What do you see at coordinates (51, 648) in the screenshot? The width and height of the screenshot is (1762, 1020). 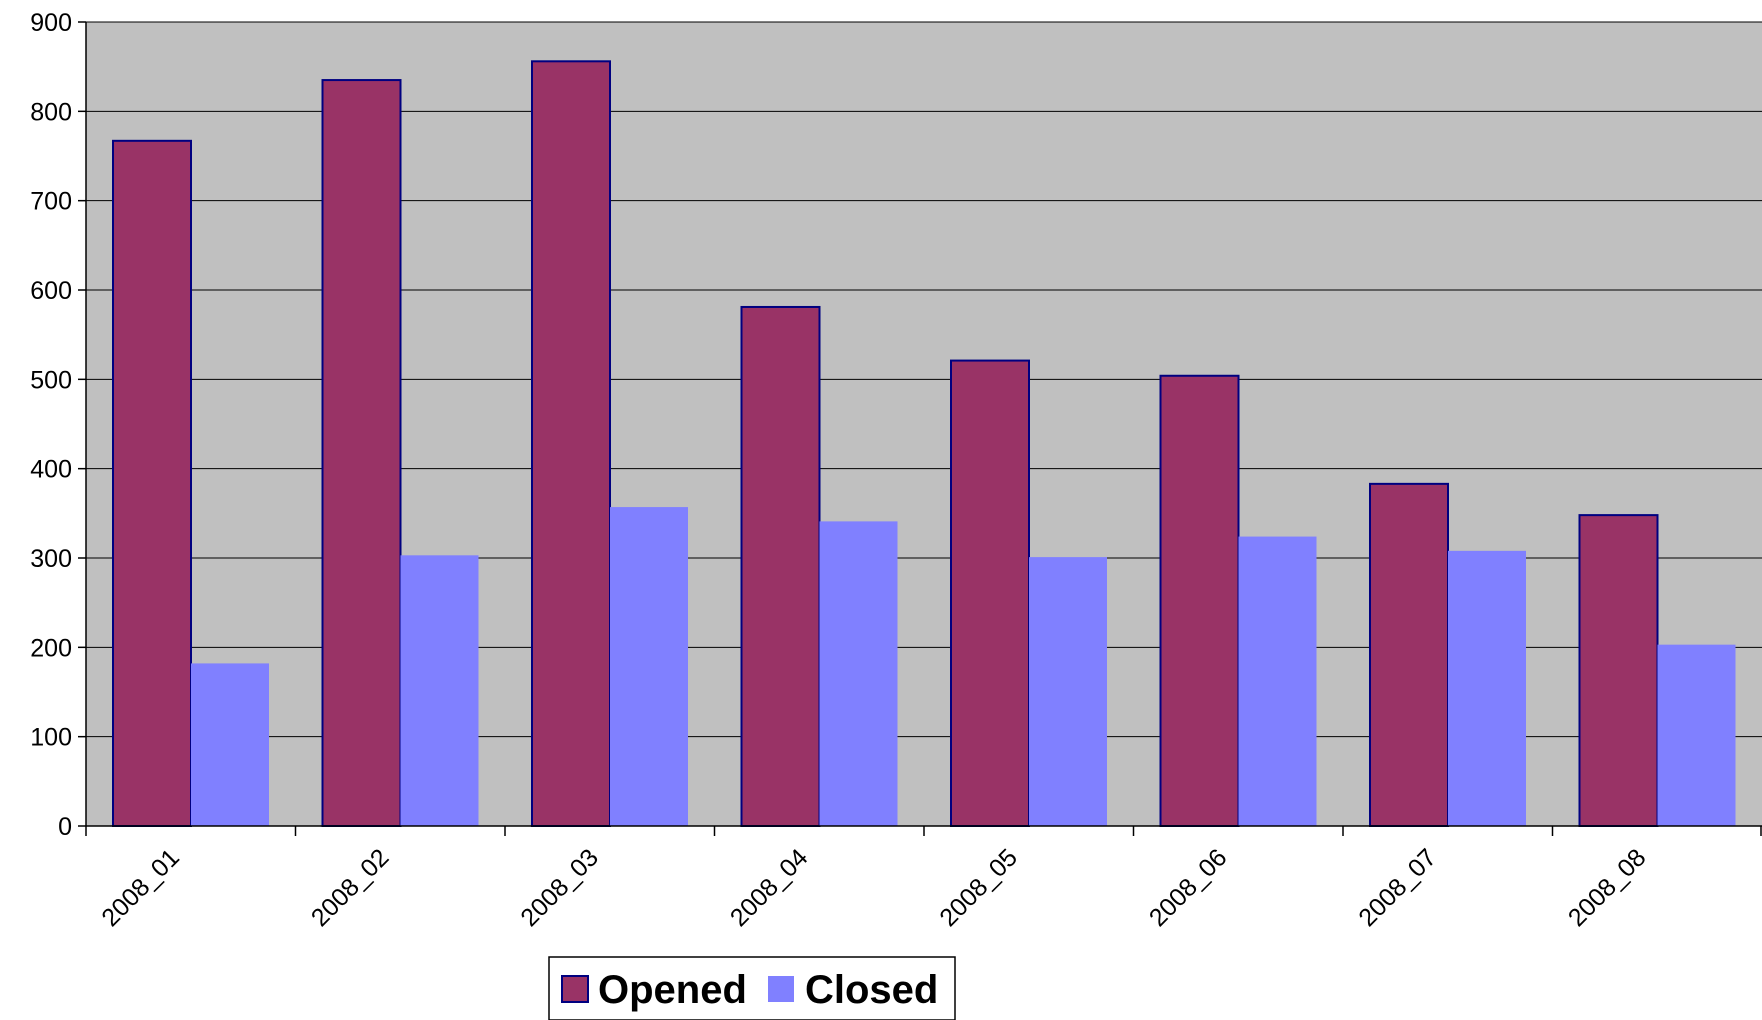 I see `y-tick-label: 200` at bounding box center [51, 648].